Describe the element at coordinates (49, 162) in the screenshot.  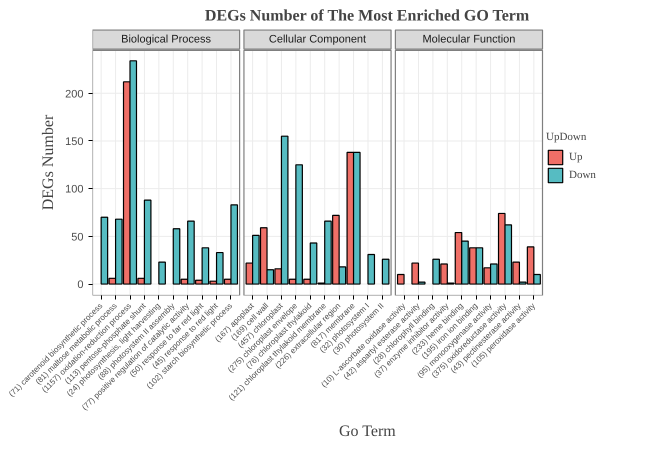
I see `y-axis-title: DEGs Number` at that location.